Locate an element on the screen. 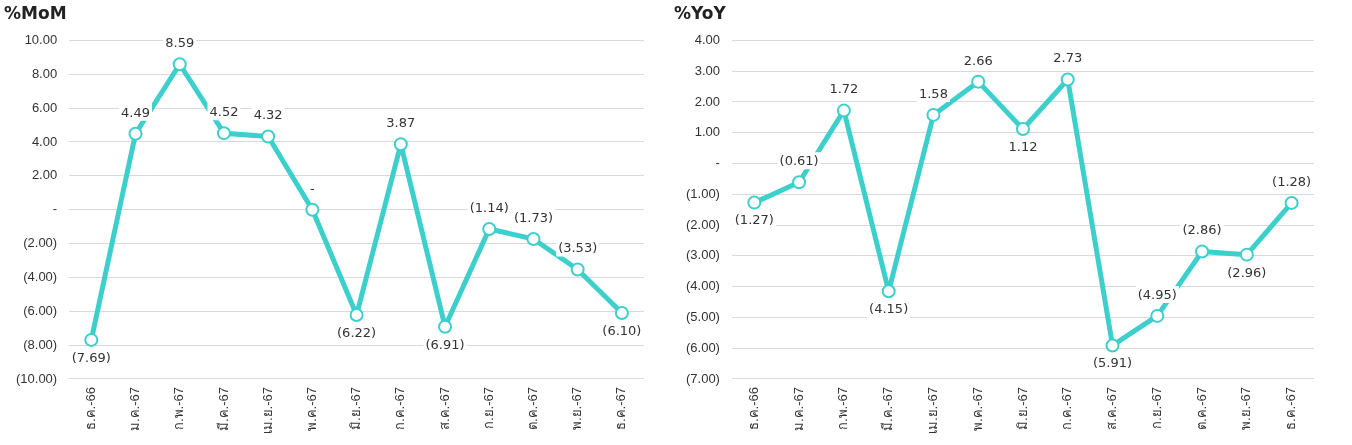 The height and width of the screenshot is (445, 1352). data-label: 4.49 is located at coordinates (135, 112).